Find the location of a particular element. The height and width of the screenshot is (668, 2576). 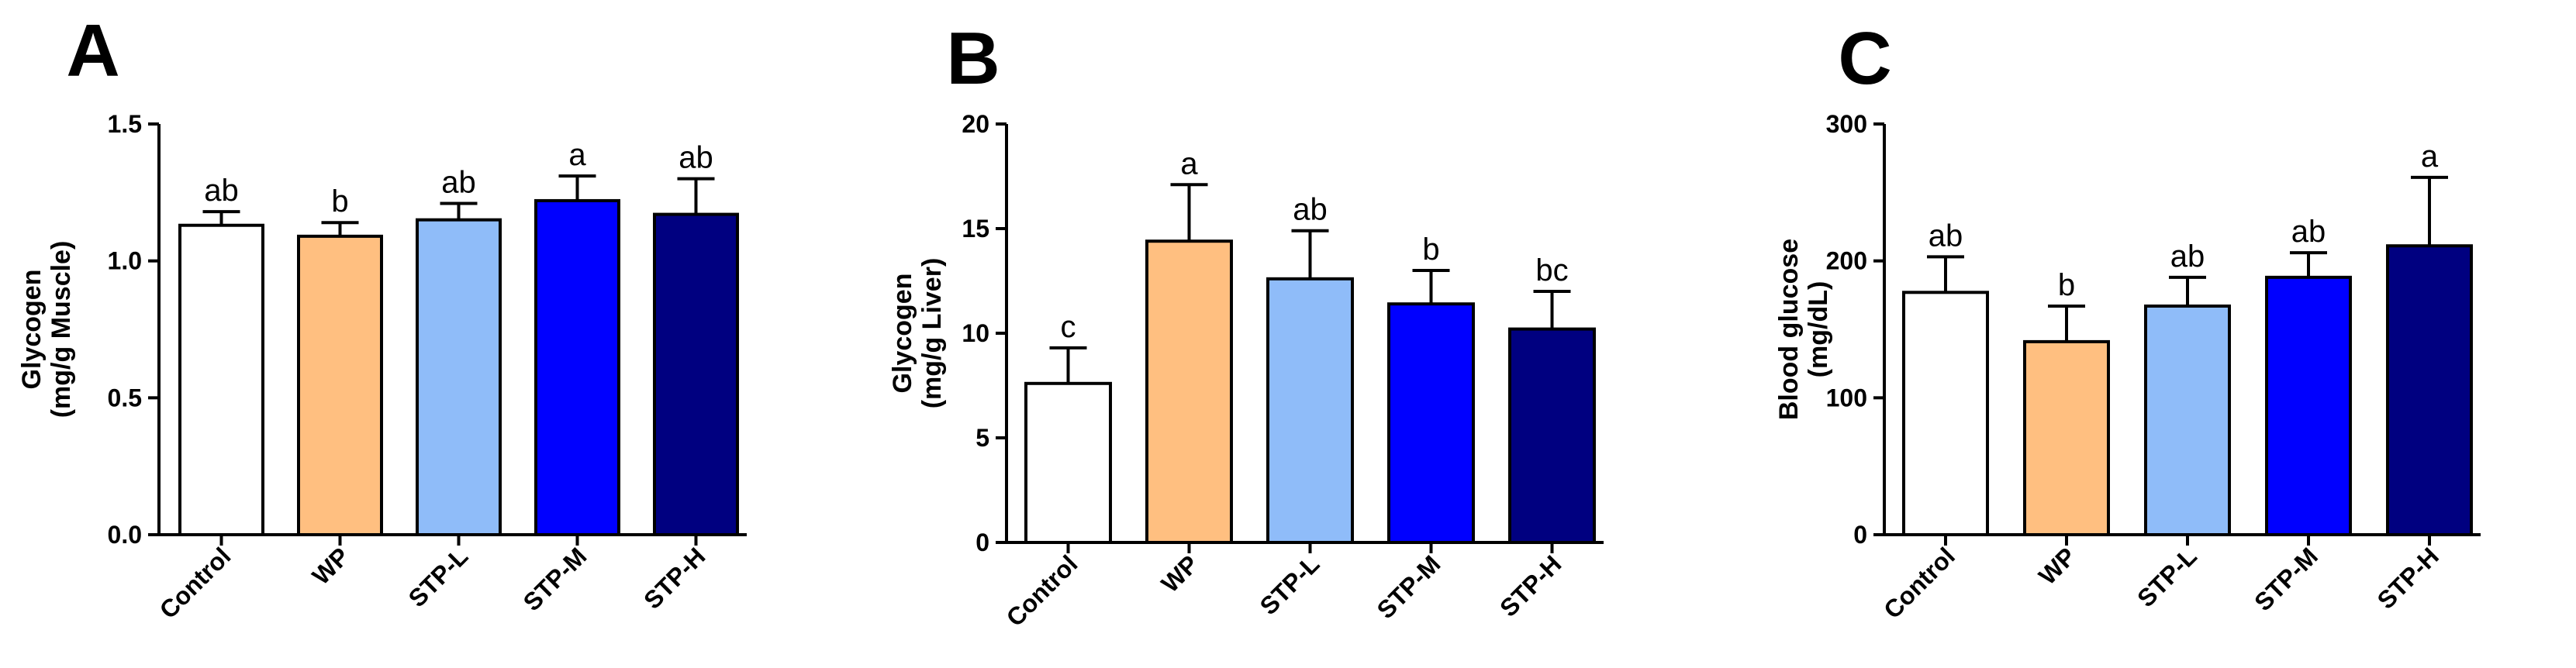

y-tick-label: 1.5 is located at coordinates (125, 124).